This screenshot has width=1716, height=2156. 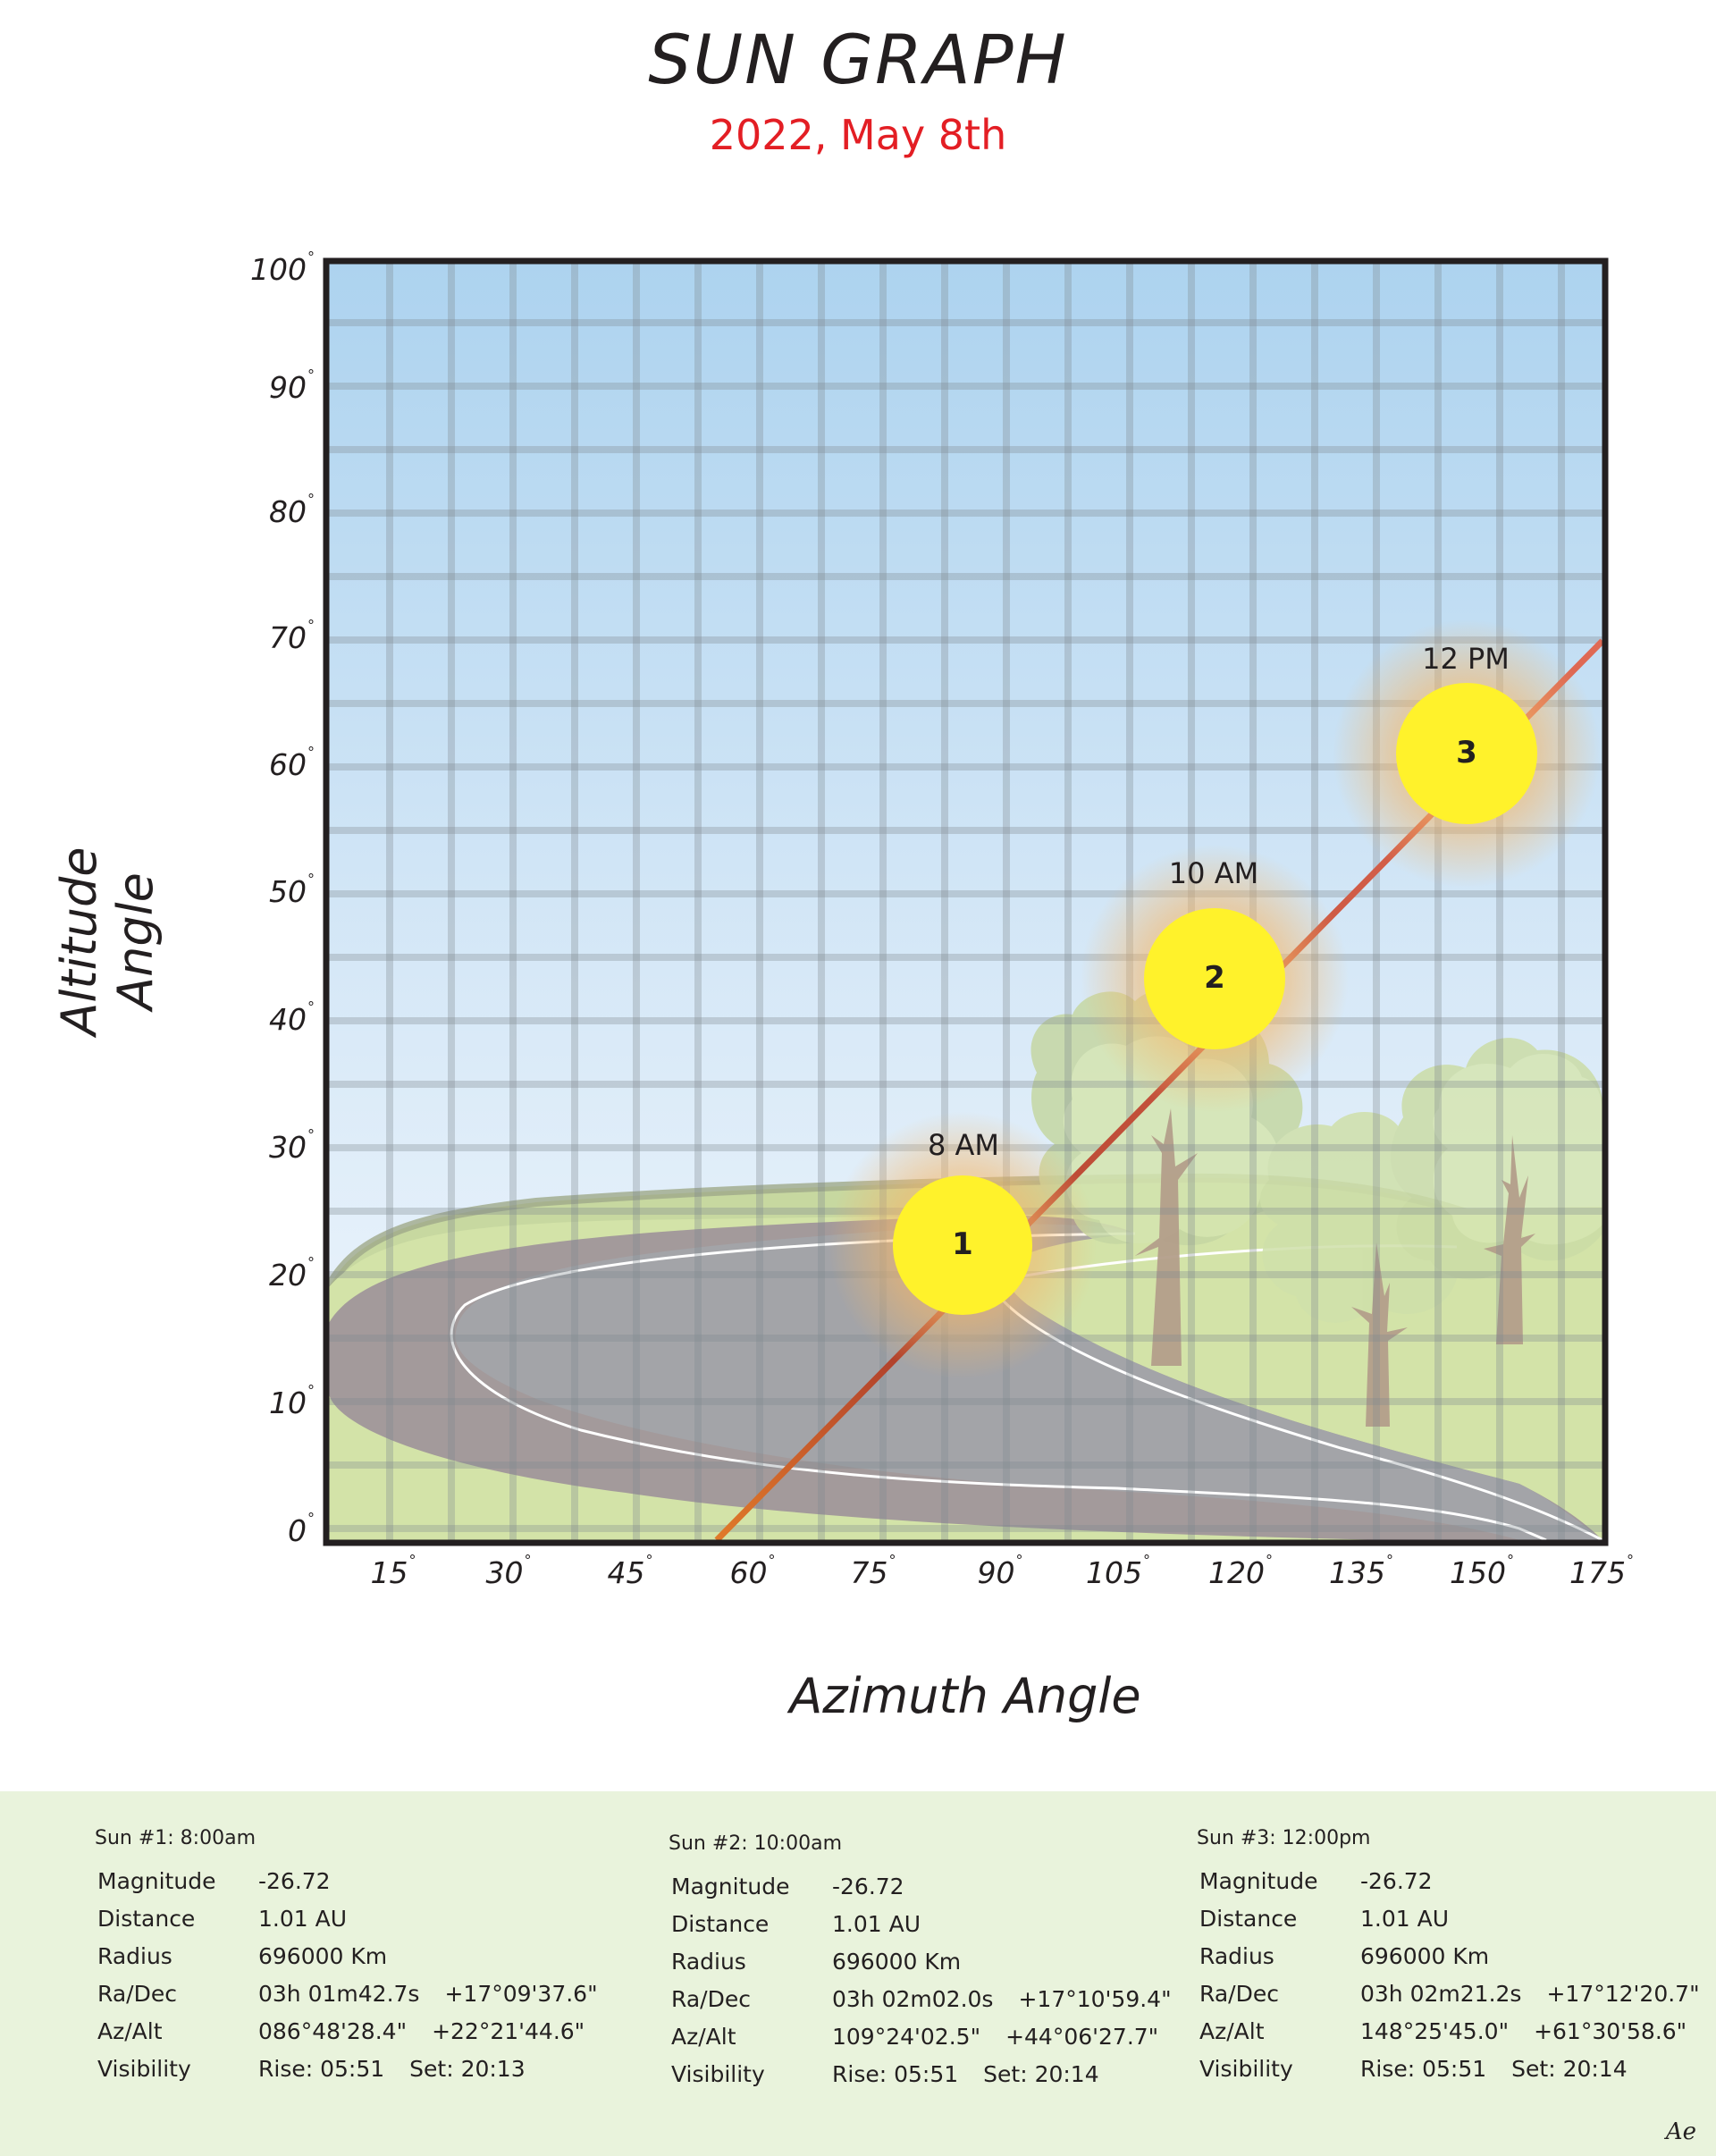 What do you see at coordinates (311, 2068) in the screenshot?
I see `info-row-visibility: Visibility Rise: 05:51 Set: 20:13` at bounding box center [311, 2068].